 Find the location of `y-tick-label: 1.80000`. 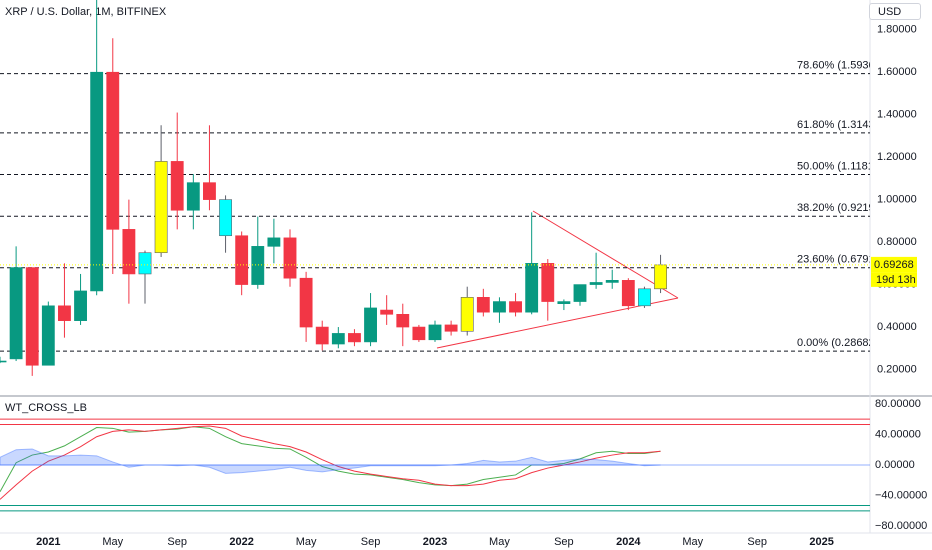

y-tick-label: 1.80000 is located at coordinates (897, 30).